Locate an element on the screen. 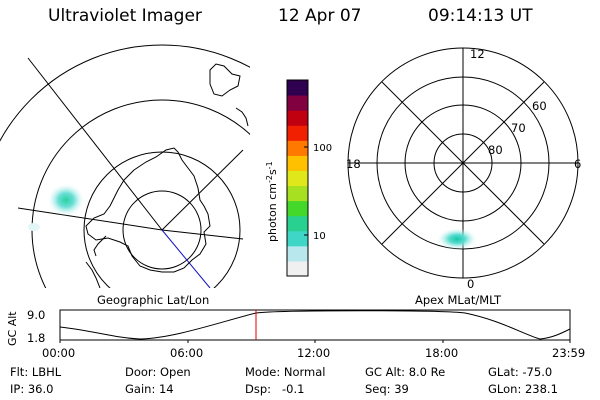 Image resolution: width=600 pixels, height=400 pixels. colorbar-unit-label: photon cm-2s-1 is located at coordinates (272, 201).